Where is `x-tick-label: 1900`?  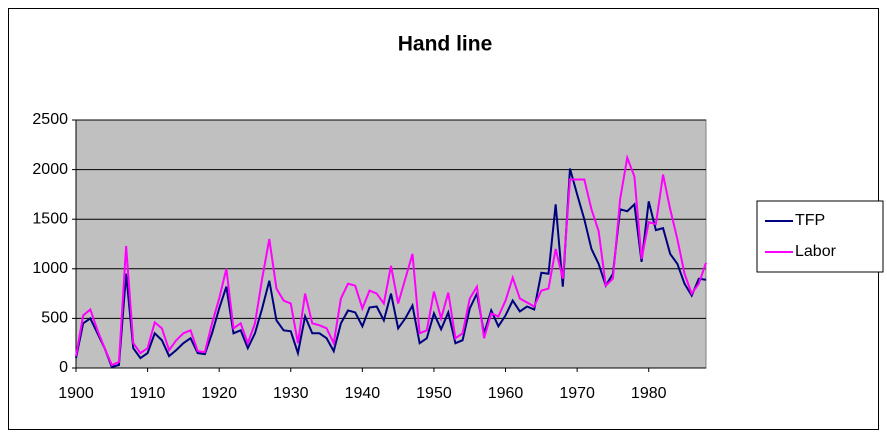
x-tick-label: 1900 is located at coordinates (76, 393).